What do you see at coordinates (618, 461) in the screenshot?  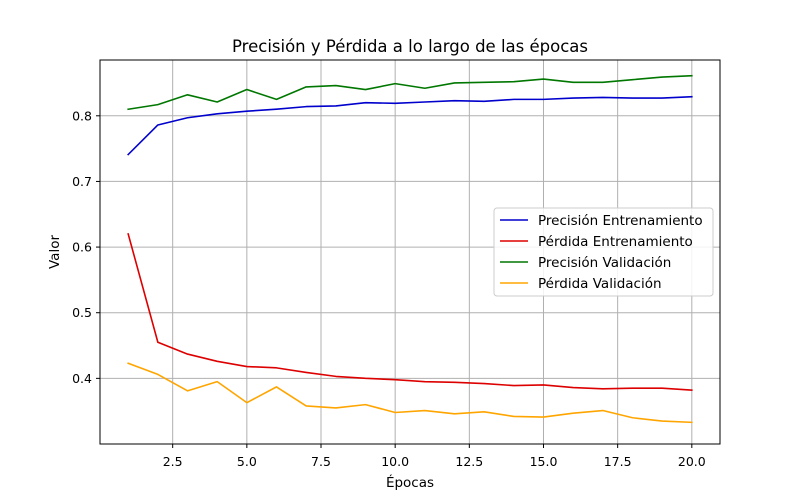 I see `x-tick-label: 17.5` at bounding box center [618, 461].